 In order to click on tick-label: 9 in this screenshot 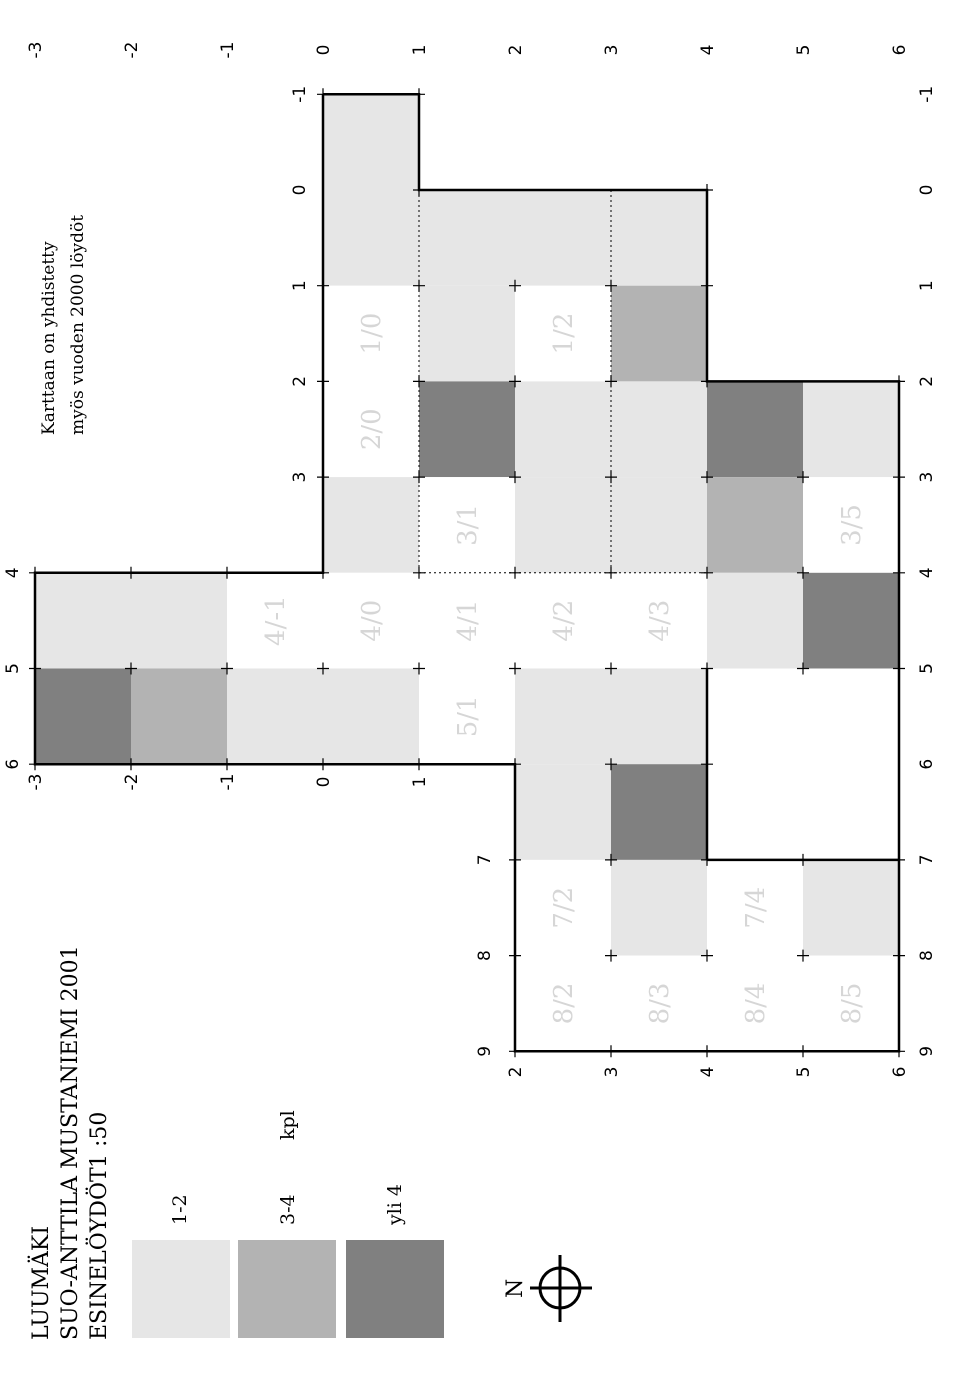, I will do `click(485, 1051)`.